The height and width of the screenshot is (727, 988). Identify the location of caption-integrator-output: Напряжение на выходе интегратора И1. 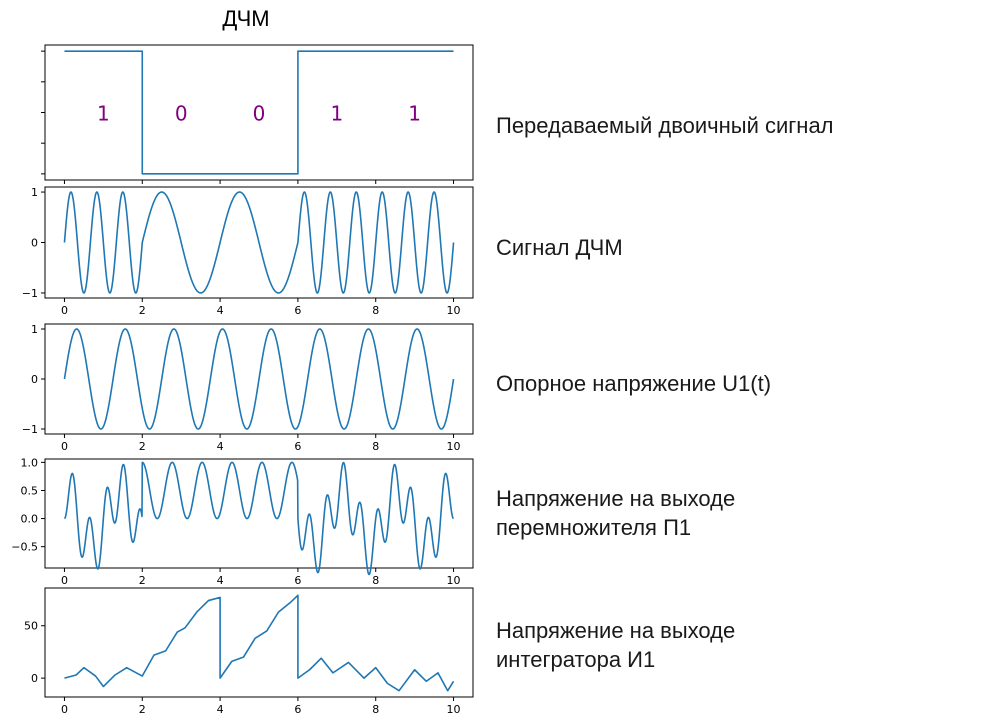
(615, 645).